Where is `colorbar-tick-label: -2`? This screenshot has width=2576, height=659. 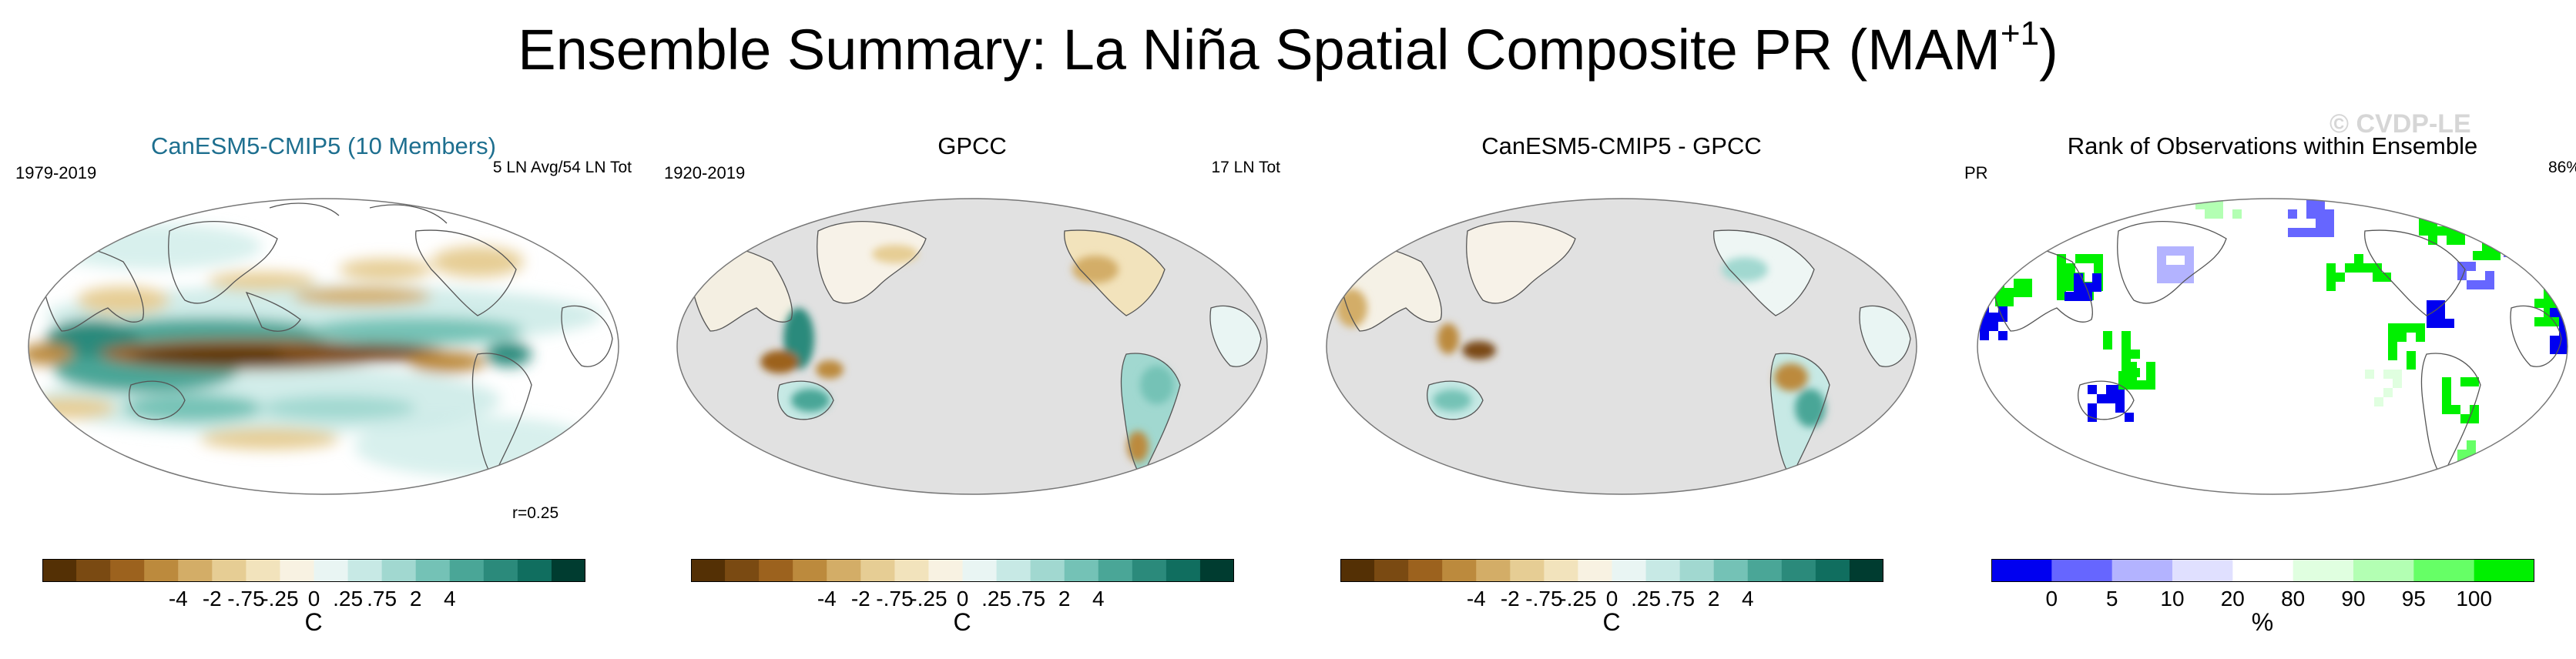
colorbar-tick-label: -2 is located at coordinates (860, 598).